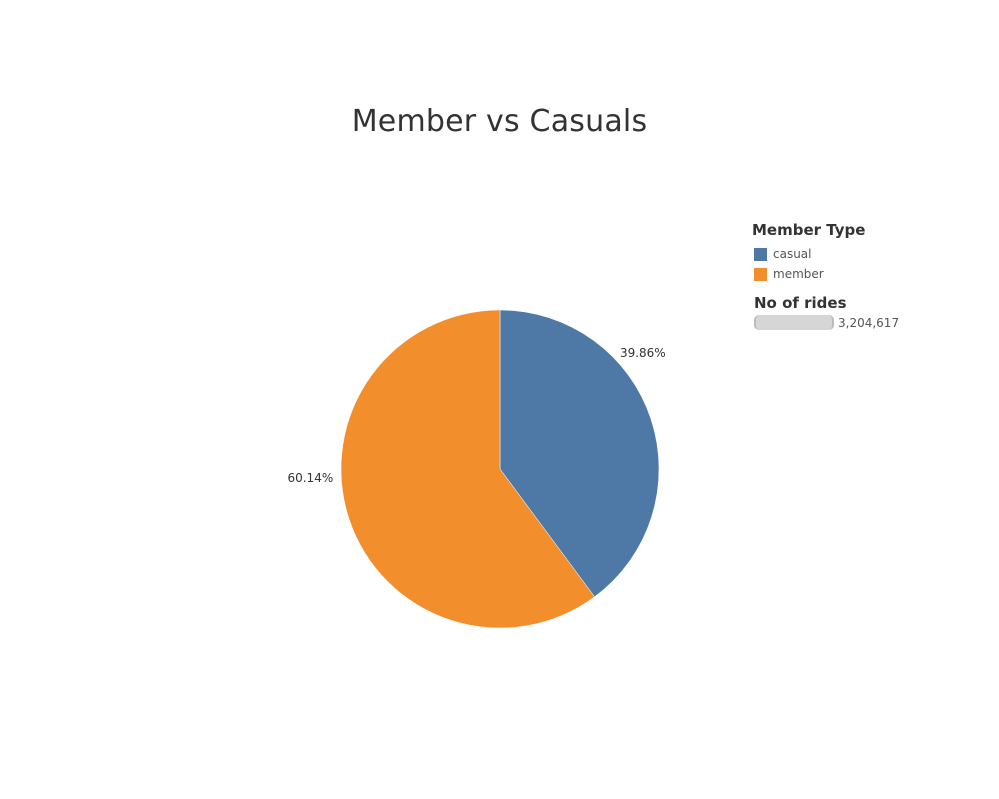 The image size is (999, 799). What do you see at coordinates (499, 121) in the screenshot?
I see `chart-title: Member vs Casuals` at bounding box center [499, 121].